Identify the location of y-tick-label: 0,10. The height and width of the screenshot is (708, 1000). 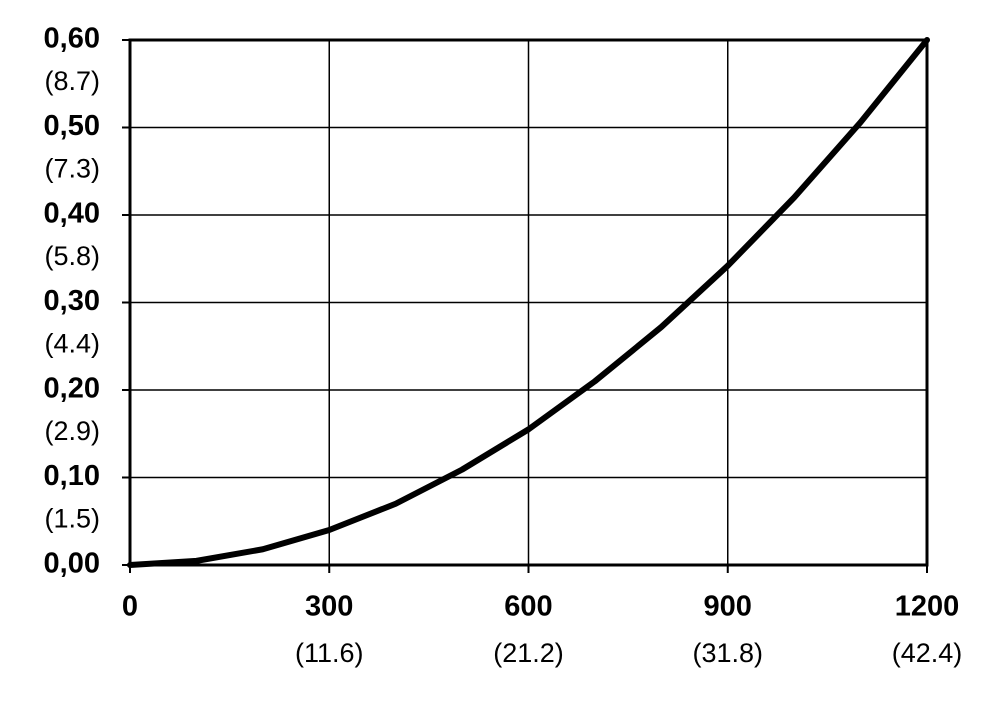
(72, 476).